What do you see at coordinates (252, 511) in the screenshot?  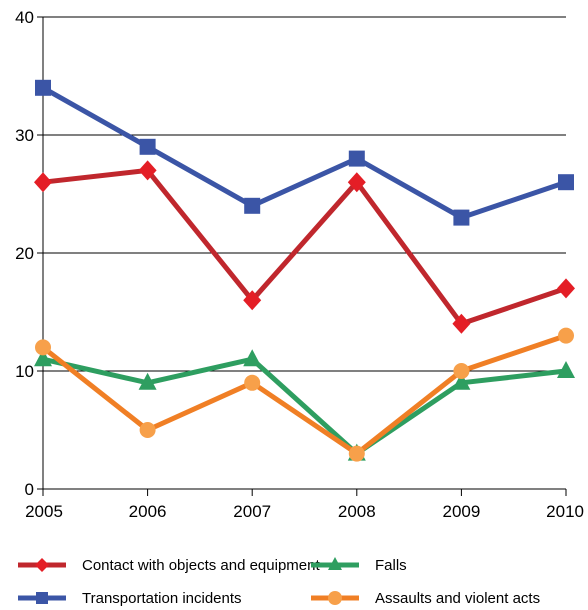 I see `x-tick-label-2007: 2007` at bounding box center [252, 511].